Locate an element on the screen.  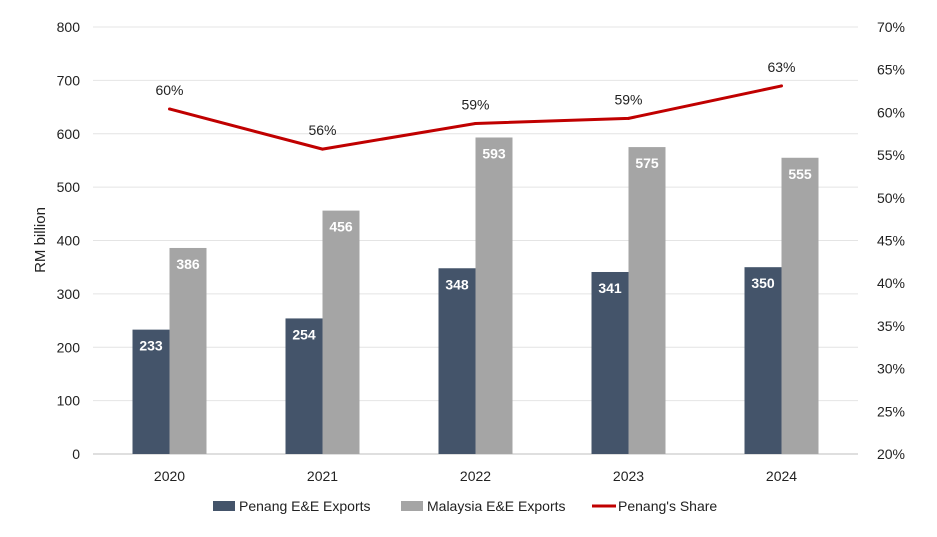
y-tick-label: 400 is located at coordinates (69, 241).